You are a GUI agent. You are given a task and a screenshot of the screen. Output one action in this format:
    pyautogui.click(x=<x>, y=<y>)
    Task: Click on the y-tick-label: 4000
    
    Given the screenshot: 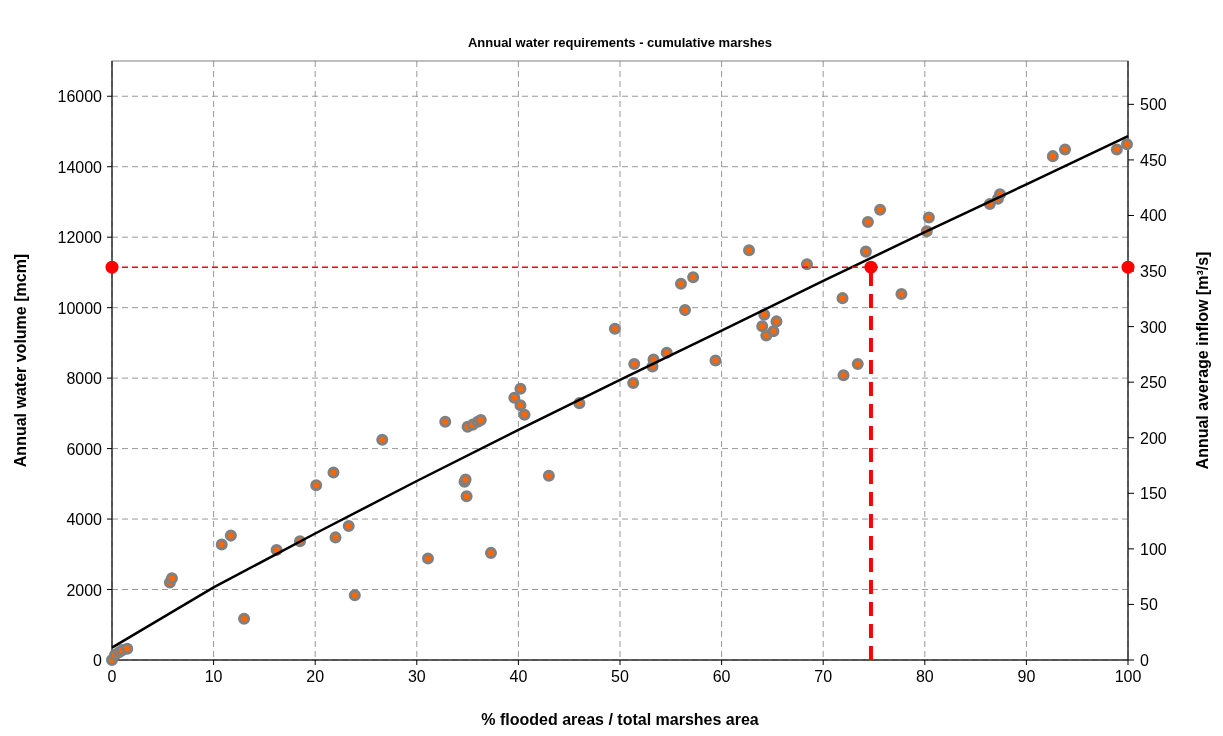 What is the action you would take?
    pyautogui.click(x=84, y=520)
    